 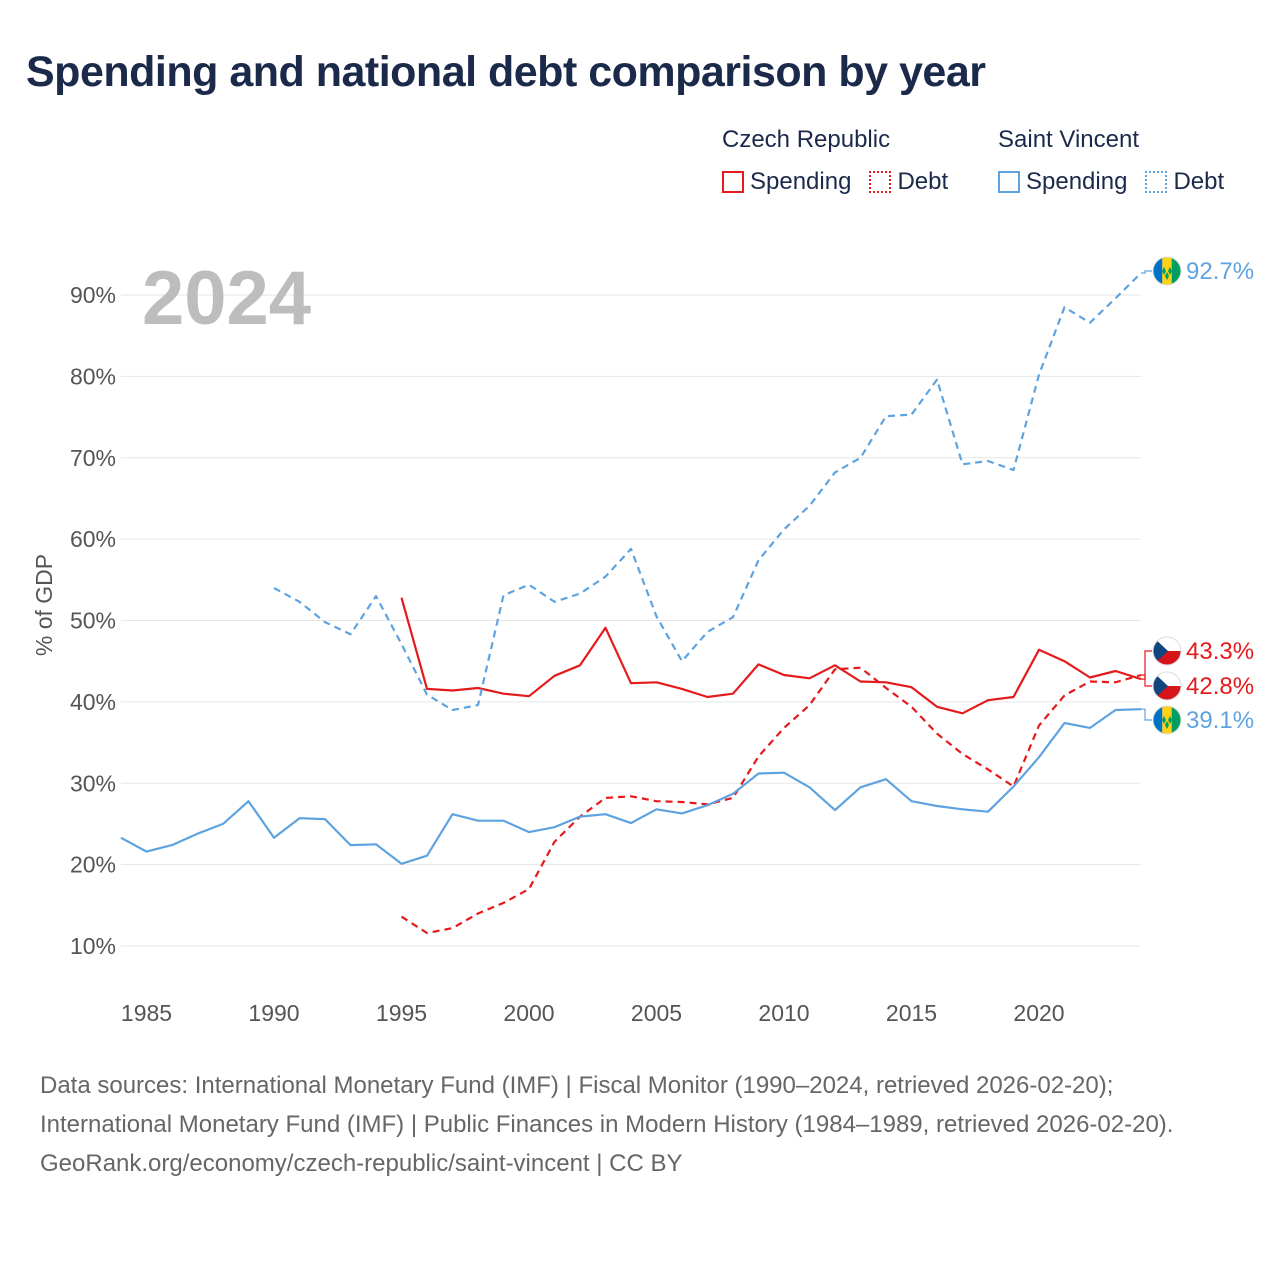 What do you see at coordinates (1197, 495) in the screenshot?
I see `end-labels: 92.7% 43.3% 42.8% 39.1%` at bounding box center [1197, 495].